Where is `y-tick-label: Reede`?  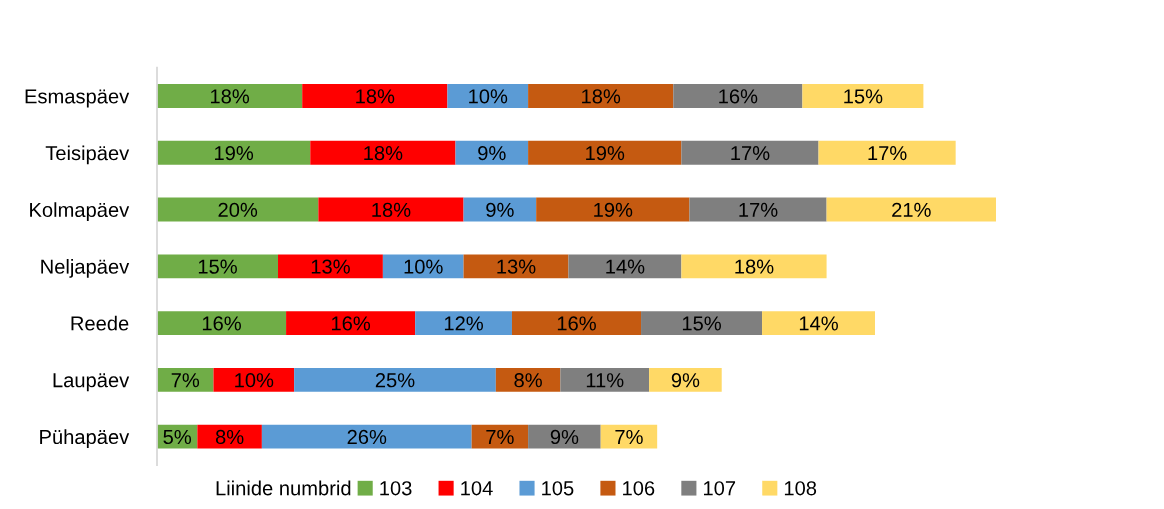 y-tick-label: Reede is located at coordinates (100, 323).